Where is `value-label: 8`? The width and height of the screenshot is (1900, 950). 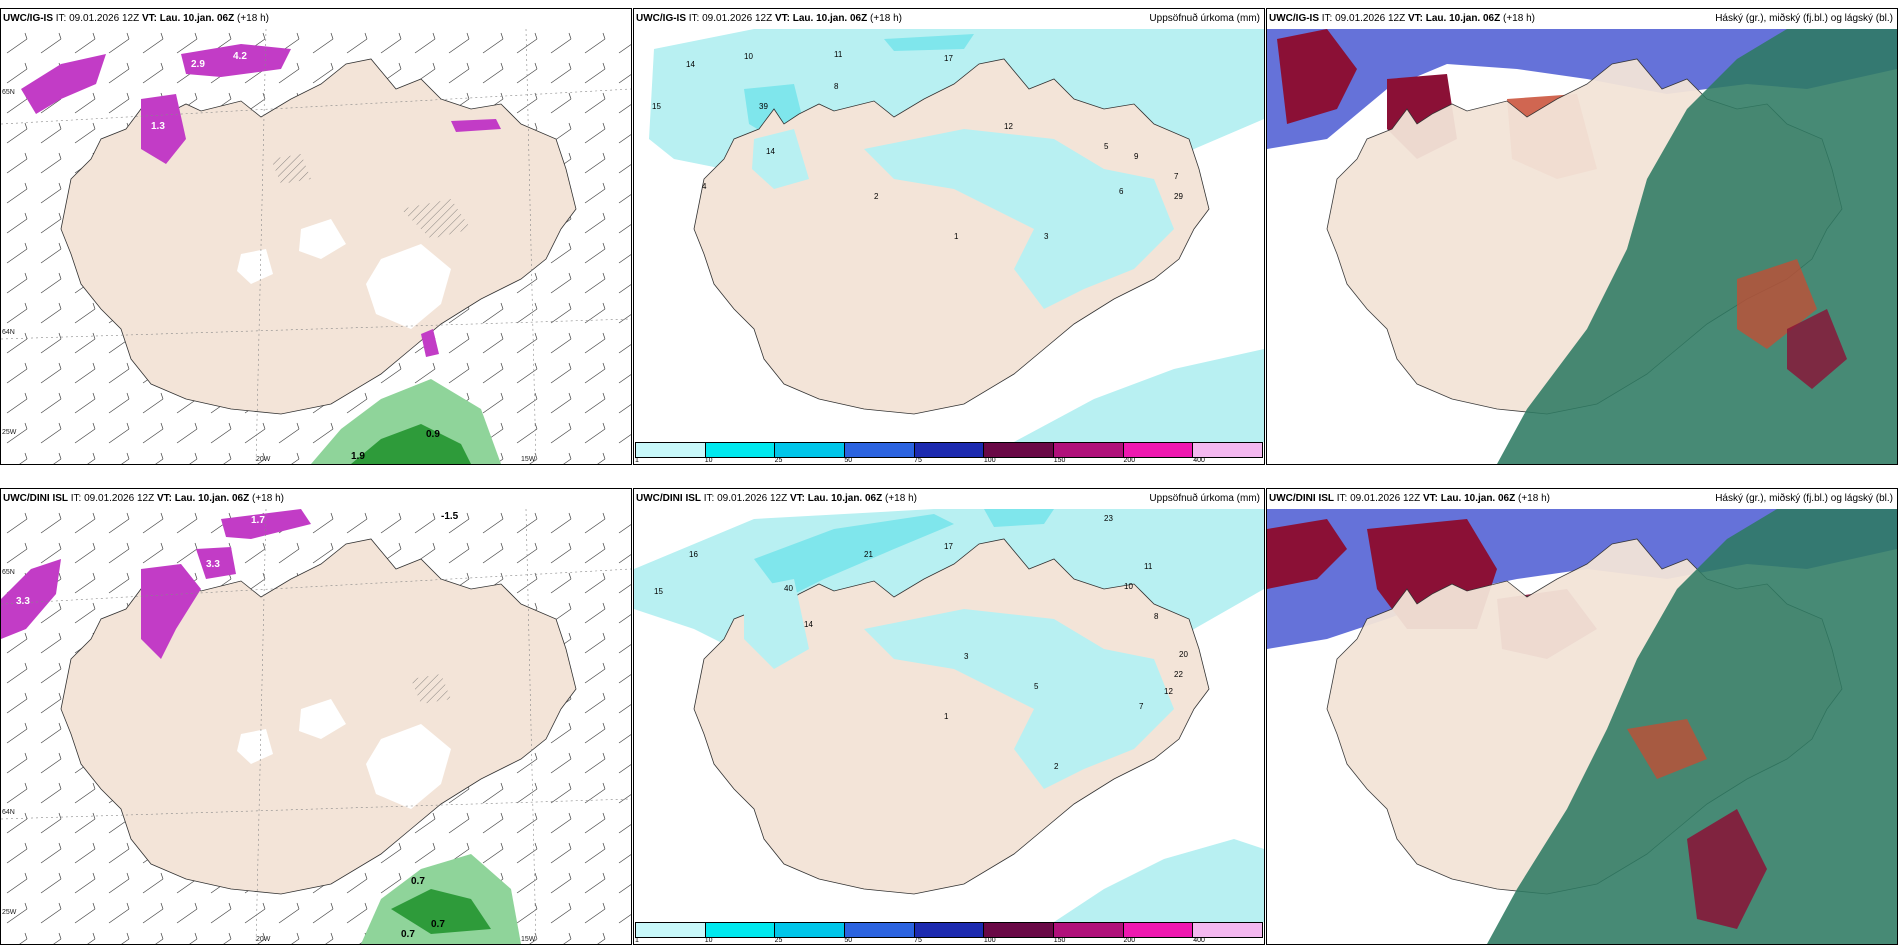
value-label: 8 is located at coordinates (1156, 616).